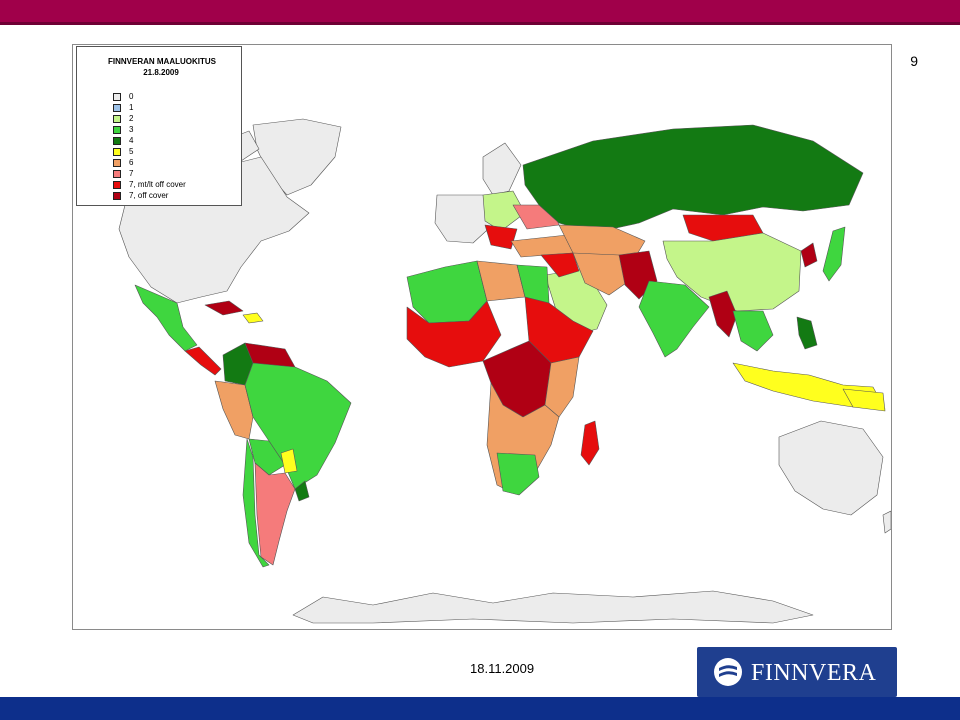 Image resolution: width=960 pixels, height=720 pixels. What do you see at coordinates (256, 503) in the screenshot?
I see `region-chile` at bounding box center [256, 503].